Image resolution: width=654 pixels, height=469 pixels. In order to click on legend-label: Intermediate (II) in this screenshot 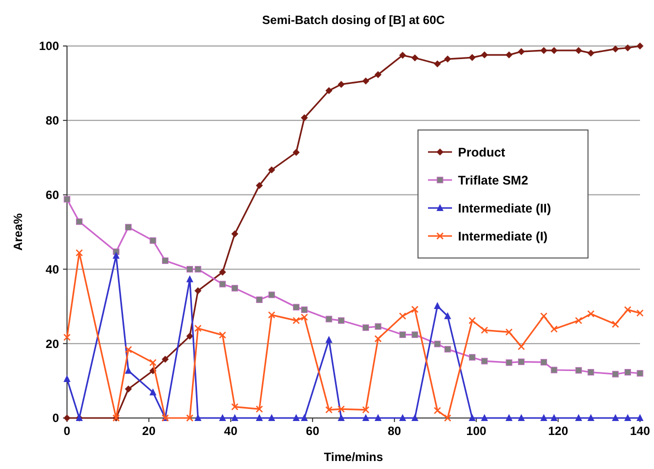, I will do `click(505, 208)`.